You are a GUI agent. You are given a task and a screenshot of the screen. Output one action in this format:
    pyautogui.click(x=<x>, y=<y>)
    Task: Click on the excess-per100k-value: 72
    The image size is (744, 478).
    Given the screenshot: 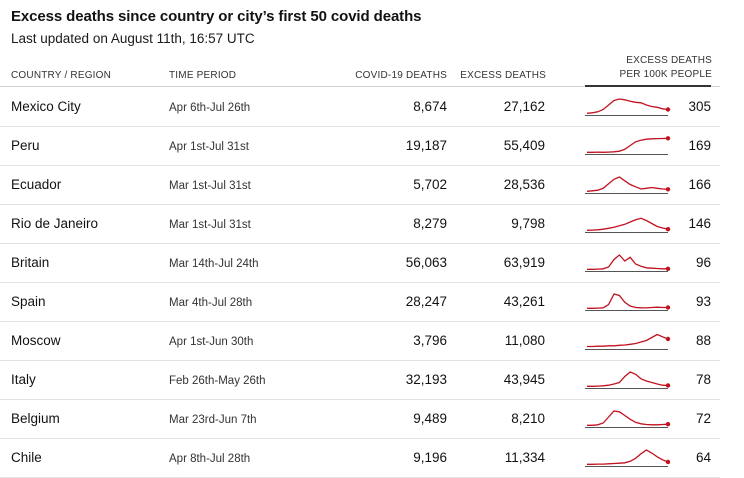 What is the action you would take?
    pyautogui.click(x=703, y=418)
    